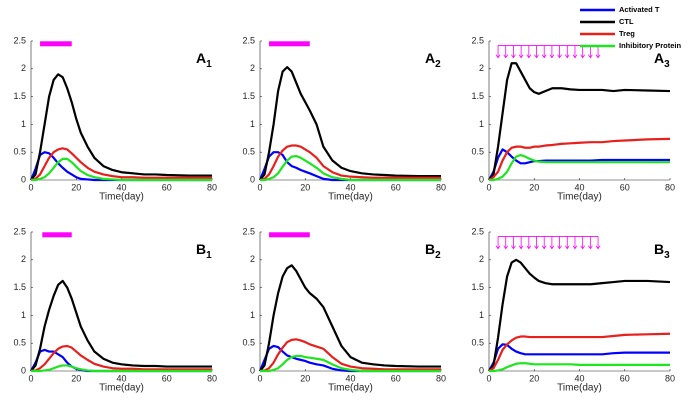 This screenshot has height=408, width=689. What do you see at coordinates (627, 33) in the screenshot?
I see `legend-label: Treg` at bounding box center [627, 33].